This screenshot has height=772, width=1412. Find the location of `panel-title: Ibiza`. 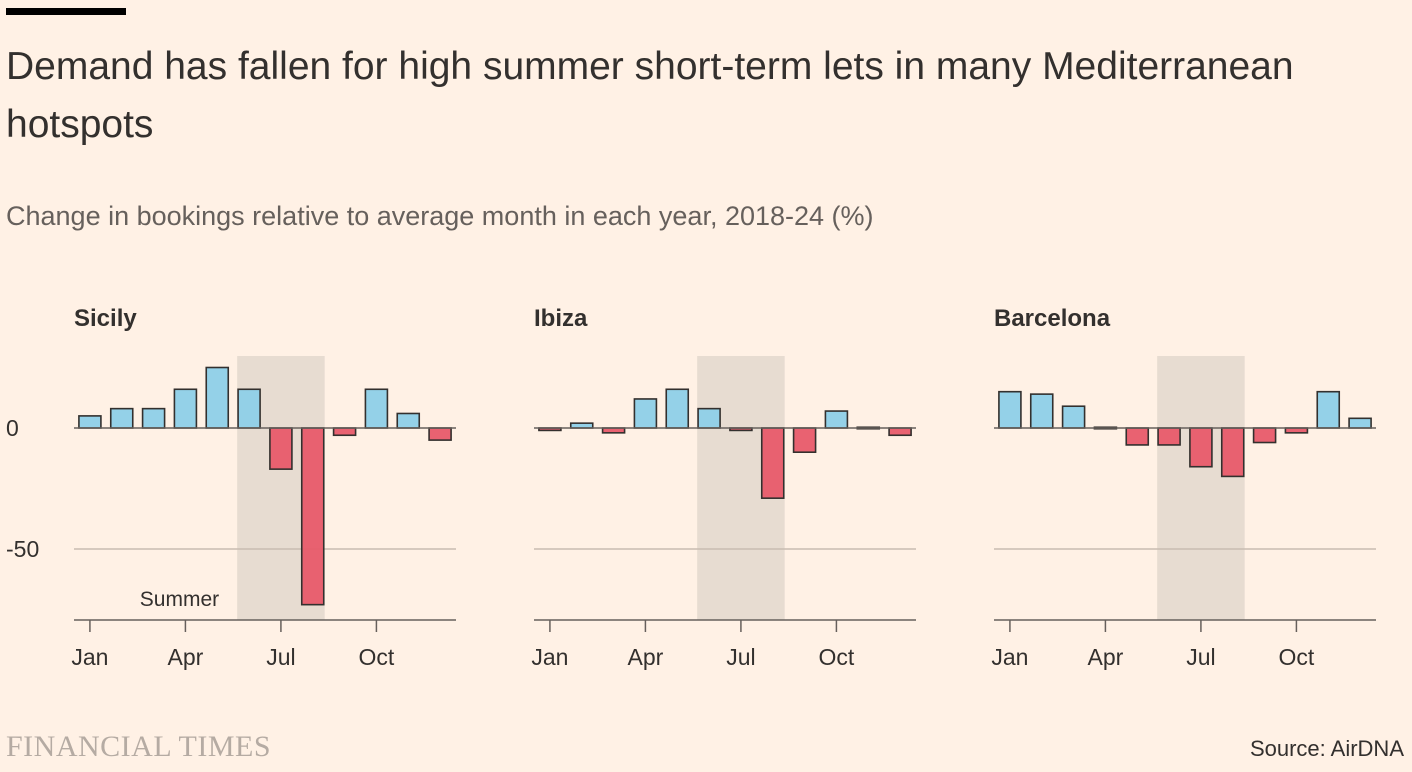

panel-title: Ibiza is located at coordinates (561, 318).